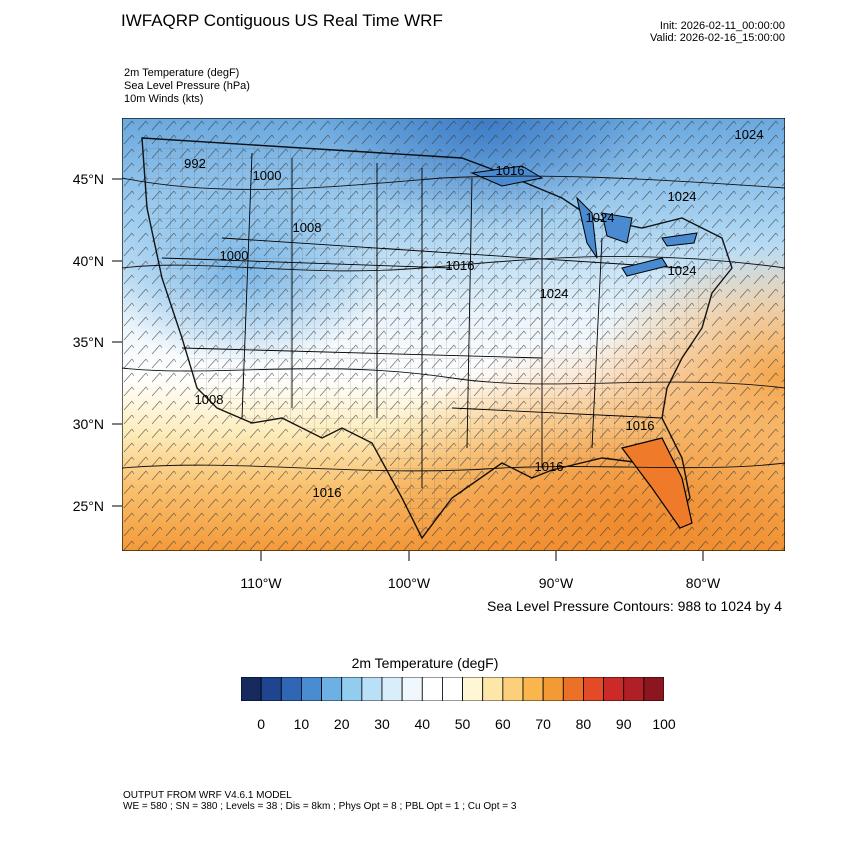 The height and width of the screenshot is (850, 850). I want to click on colorbar-tick-label: 70, so click(543, 724).